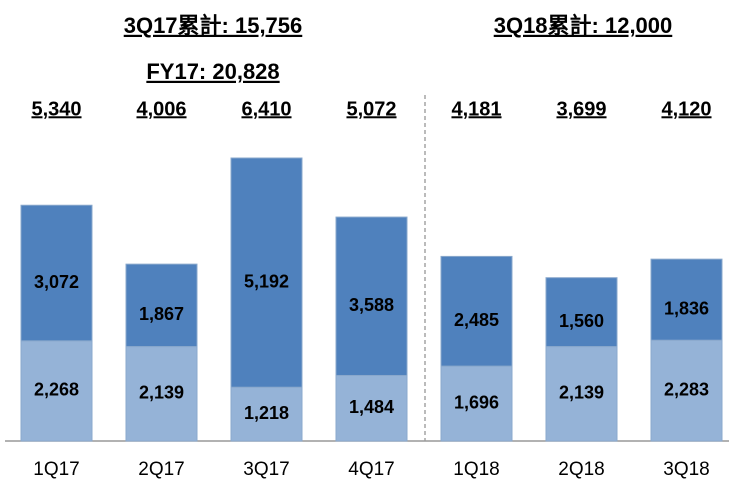  Describe the element at coordinates (476, 320) in the screenshot. I see `value-label: 2,485` at that location.